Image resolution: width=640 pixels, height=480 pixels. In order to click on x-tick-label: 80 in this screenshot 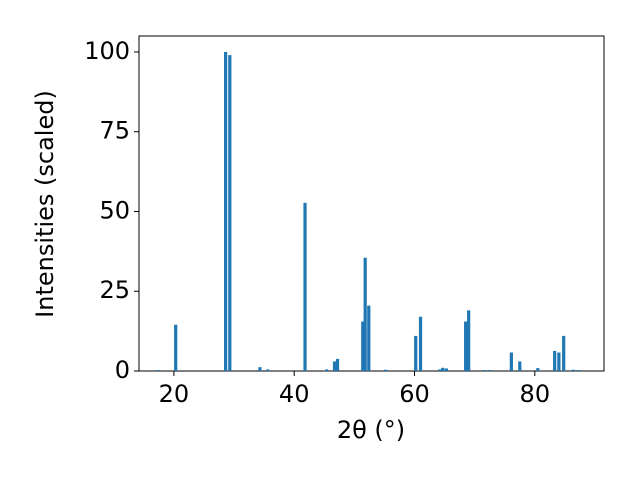, I will do `click(535, 394)`.